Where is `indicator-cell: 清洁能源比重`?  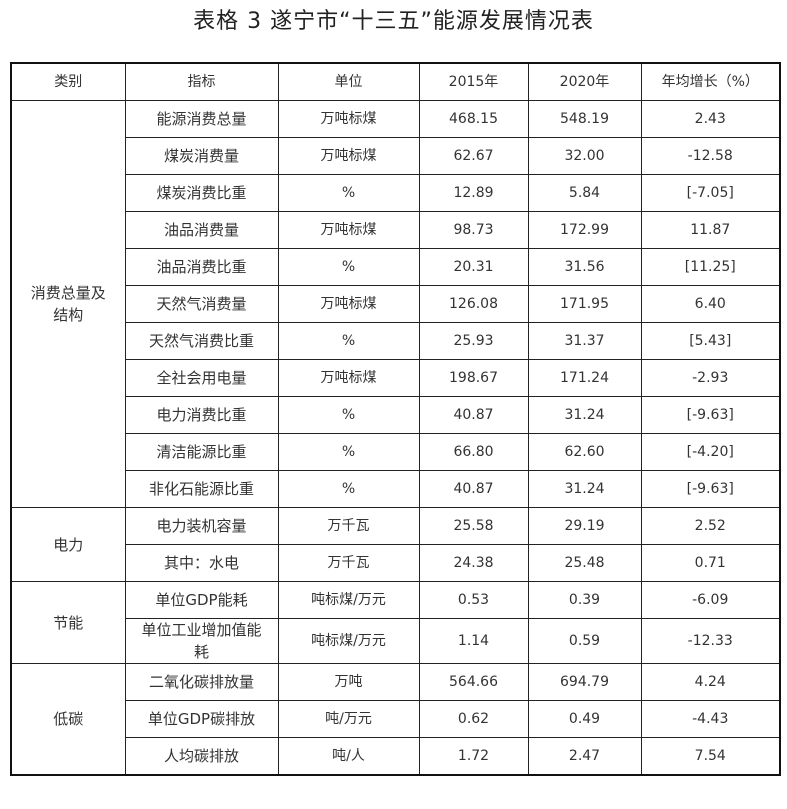 indicator-cell: 清洁能源比重 is located at coordinates (201, 452).